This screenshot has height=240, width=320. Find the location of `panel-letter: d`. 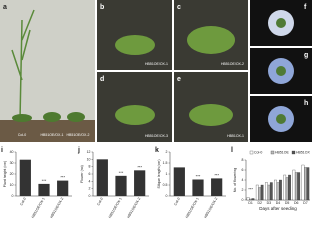

panel-letter: d is located at coordinates (102, 79).